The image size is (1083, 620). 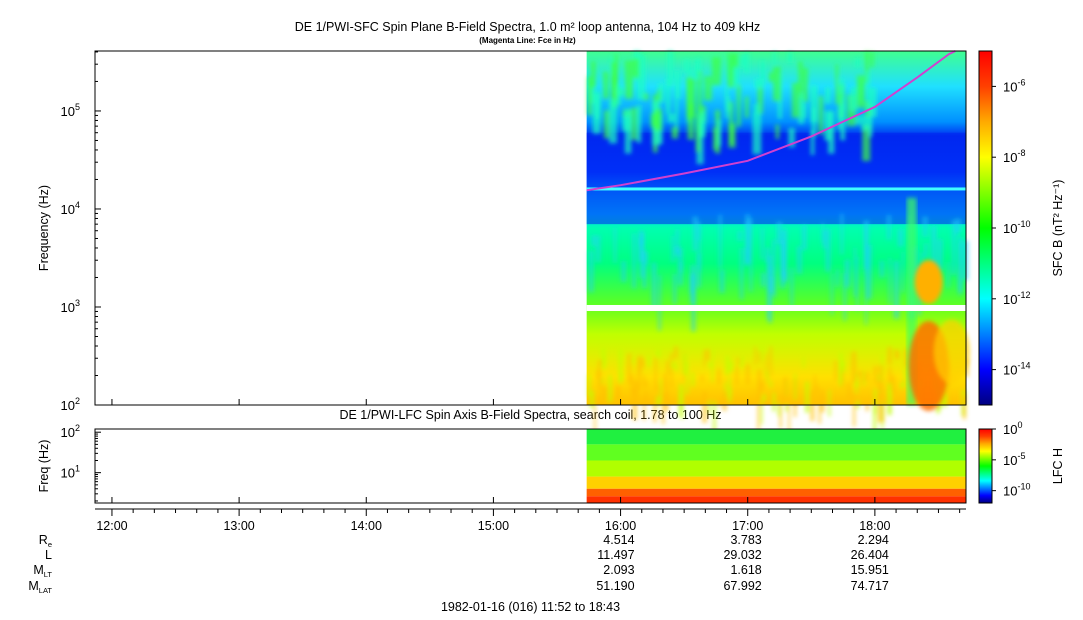 I want to click on sfc-quiet-band, so click(x=776, y=178).